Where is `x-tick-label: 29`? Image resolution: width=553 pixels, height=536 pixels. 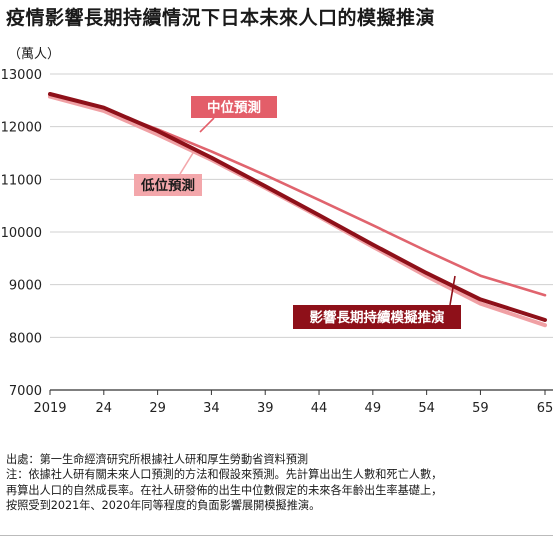 x-tick-label: 29 is located at coordinates (157, 408).